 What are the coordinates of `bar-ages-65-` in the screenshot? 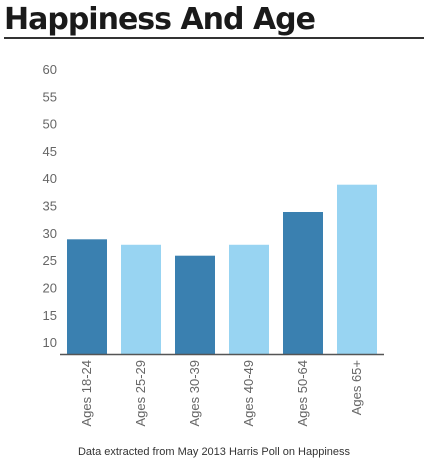 It's located at (357, 269).